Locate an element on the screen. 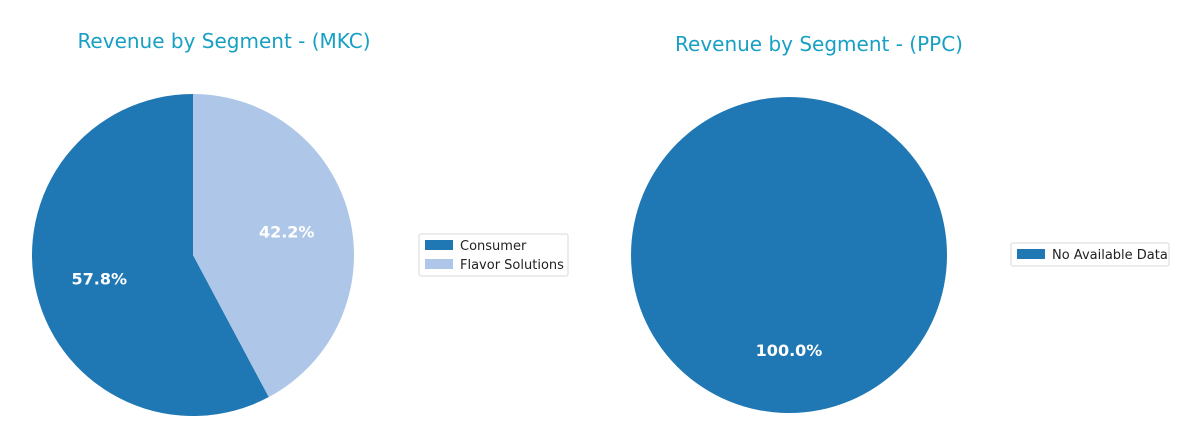  legend-label-flavor-solutions: Flavor Solutions is located at coordinates (512, 265).